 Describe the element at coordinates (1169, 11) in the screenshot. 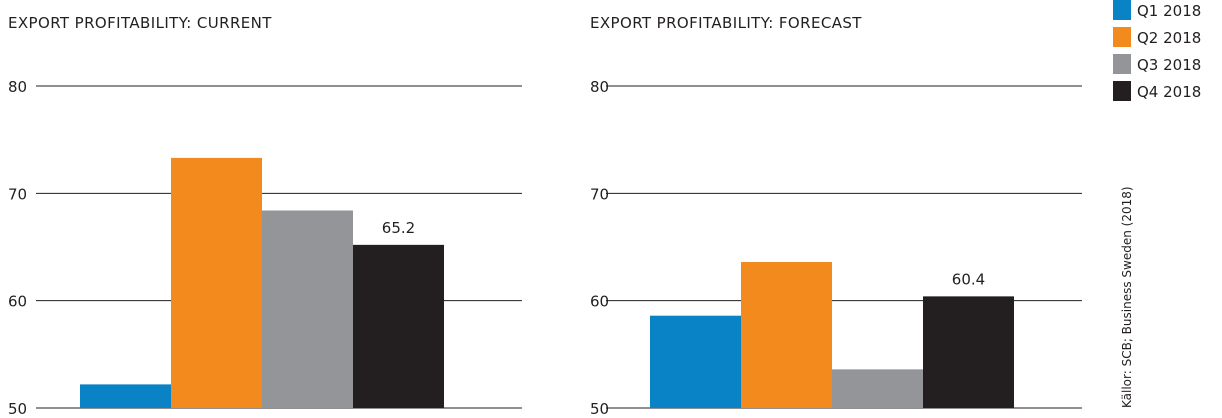

I see `legend-label: Q1 2018` at that location.